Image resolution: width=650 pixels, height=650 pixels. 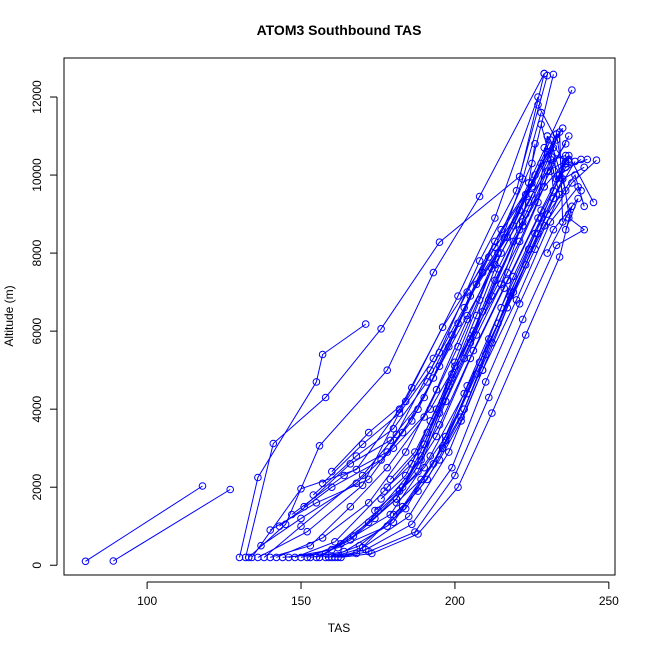 I want to click on x-axis: 100 150 200 250, so click(x=378, y=594).